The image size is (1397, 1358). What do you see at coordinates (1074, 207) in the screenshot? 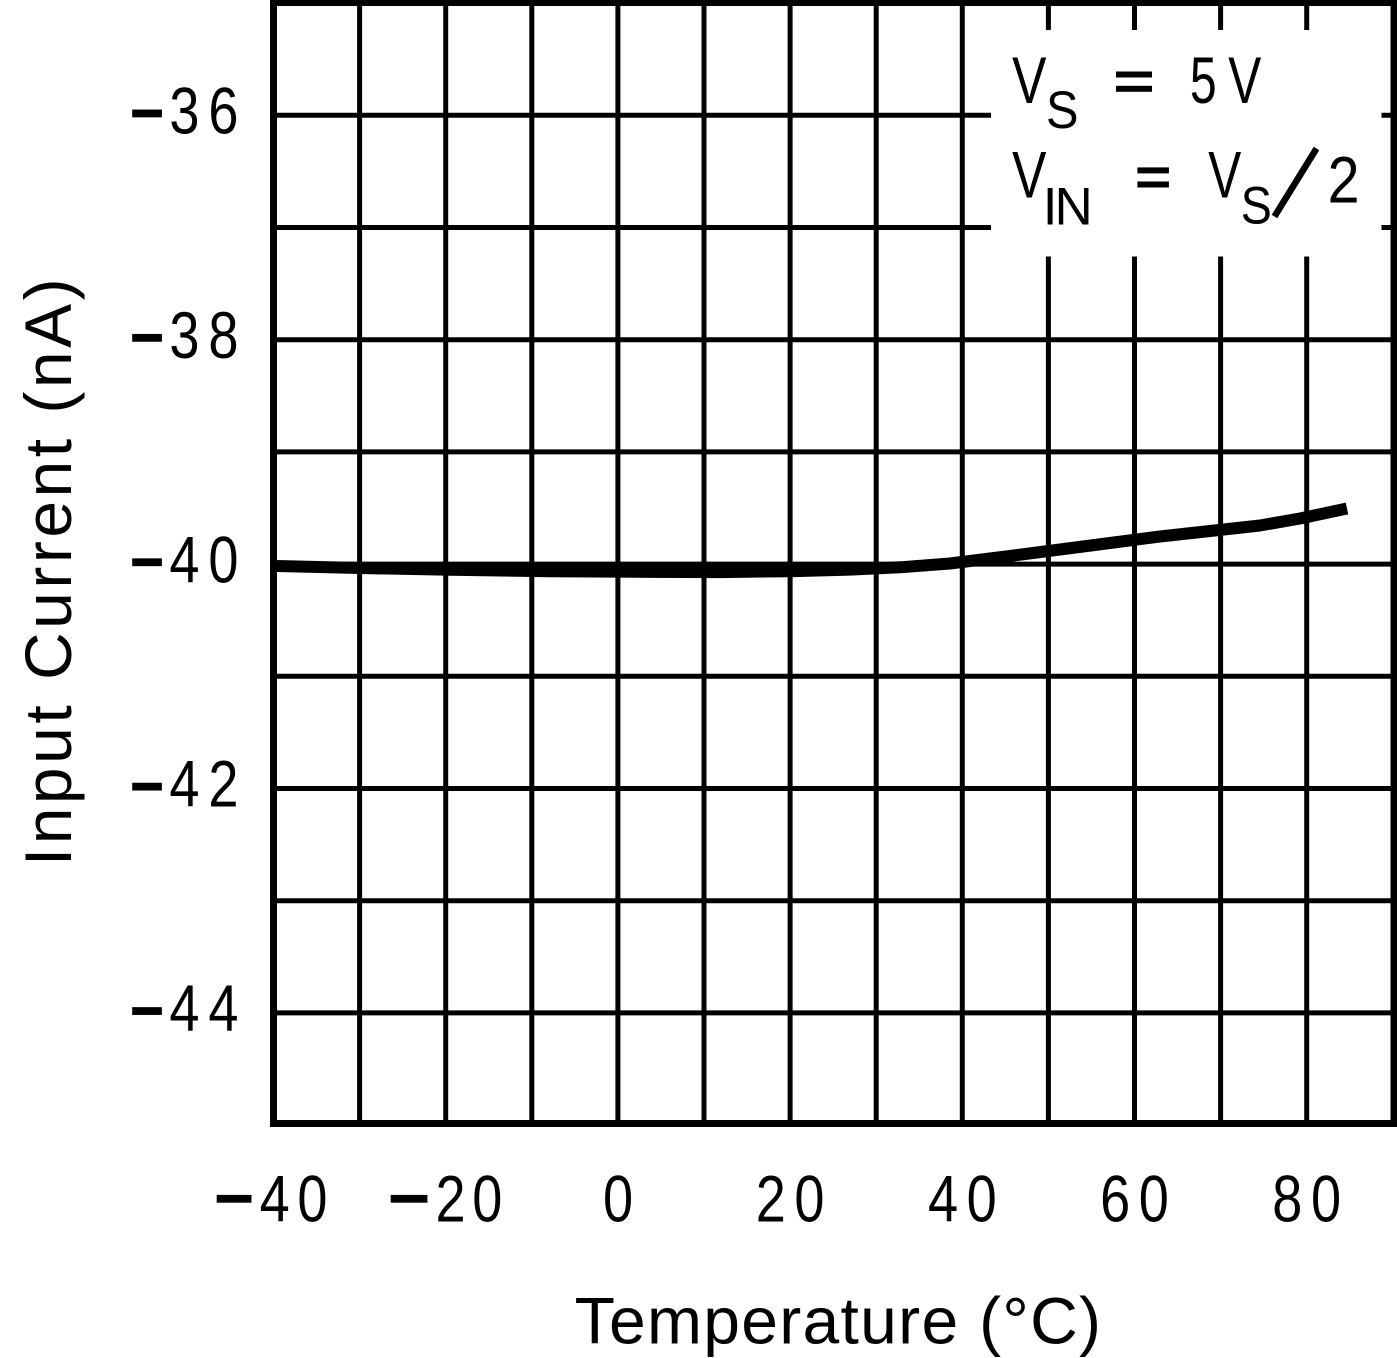
I see `svg-text: N` at bounding box center [1074, 207].